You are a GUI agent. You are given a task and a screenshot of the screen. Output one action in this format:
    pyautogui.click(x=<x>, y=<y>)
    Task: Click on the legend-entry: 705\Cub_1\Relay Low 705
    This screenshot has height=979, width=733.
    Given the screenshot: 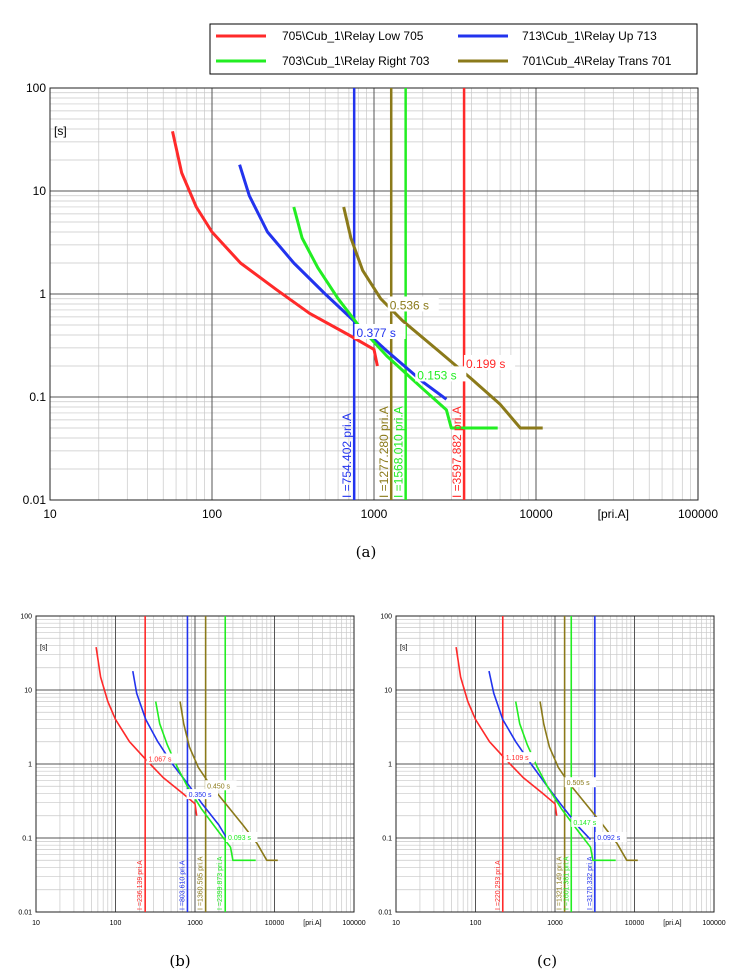 What is the action you would take?
    pyautogui.click(x=320, y=36)
    